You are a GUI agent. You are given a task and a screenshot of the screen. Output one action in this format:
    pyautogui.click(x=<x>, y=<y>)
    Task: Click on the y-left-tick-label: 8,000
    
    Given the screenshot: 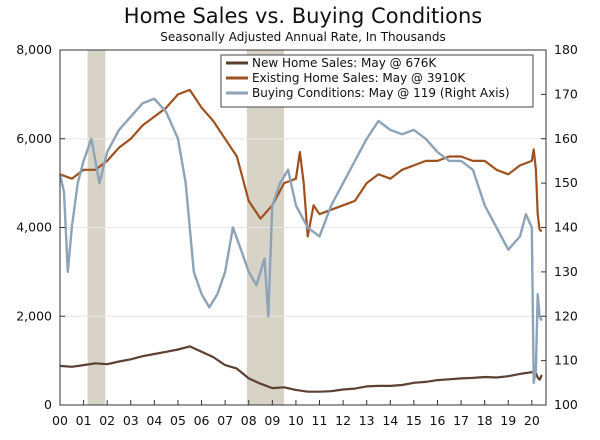 What is the action you would take?
    pyautogui.click(x=34, y=49)
    